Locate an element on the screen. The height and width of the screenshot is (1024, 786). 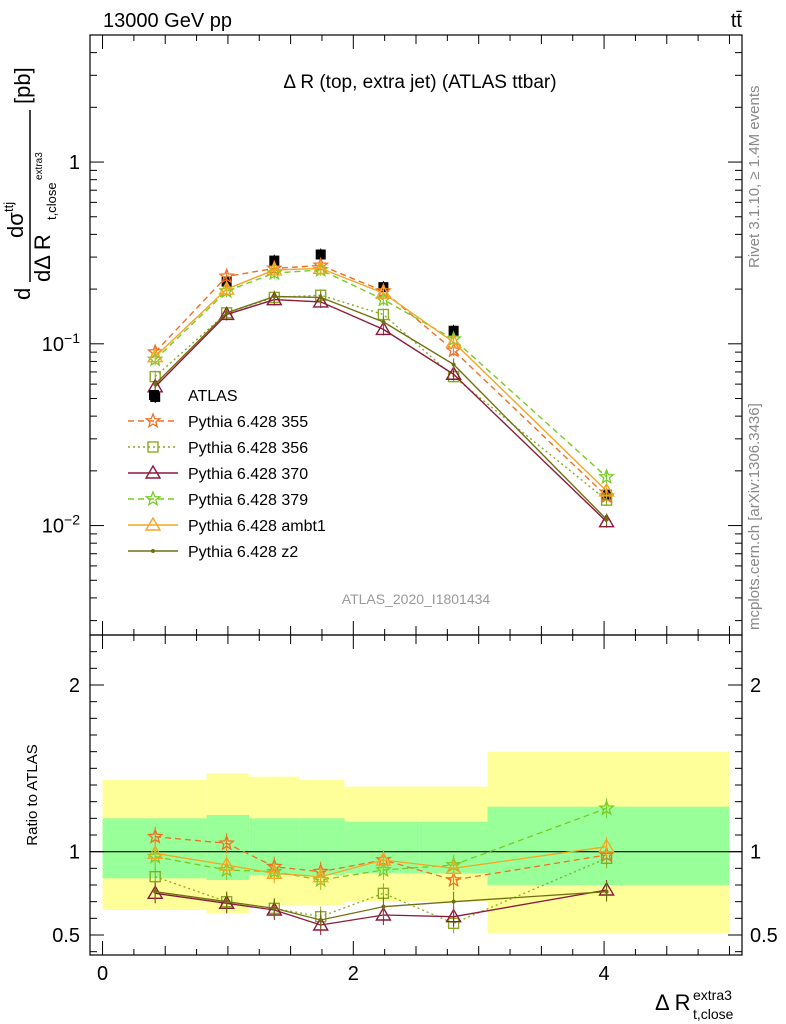
ratio-y-tick-label-right: 0.5 is located at coordinates (764, 936).